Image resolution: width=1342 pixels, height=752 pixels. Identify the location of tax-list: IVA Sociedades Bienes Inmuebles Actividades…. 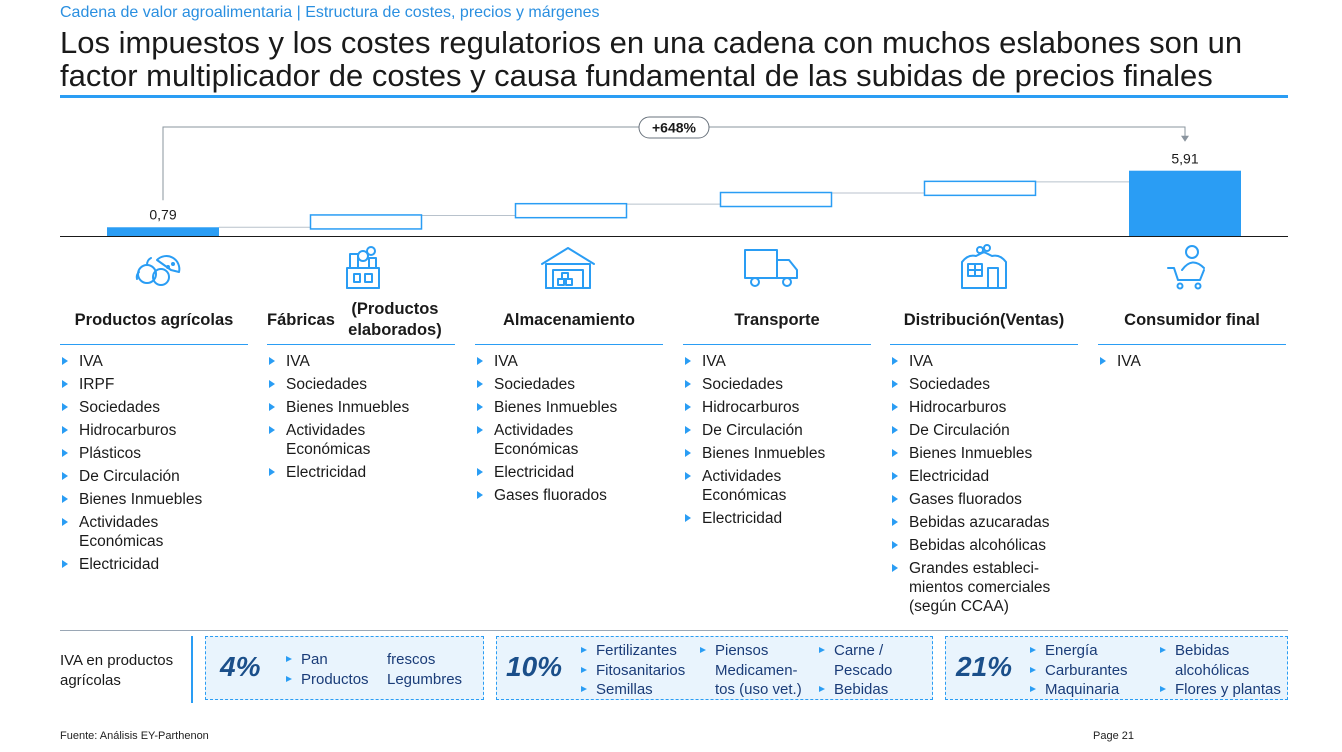
(560, 430).